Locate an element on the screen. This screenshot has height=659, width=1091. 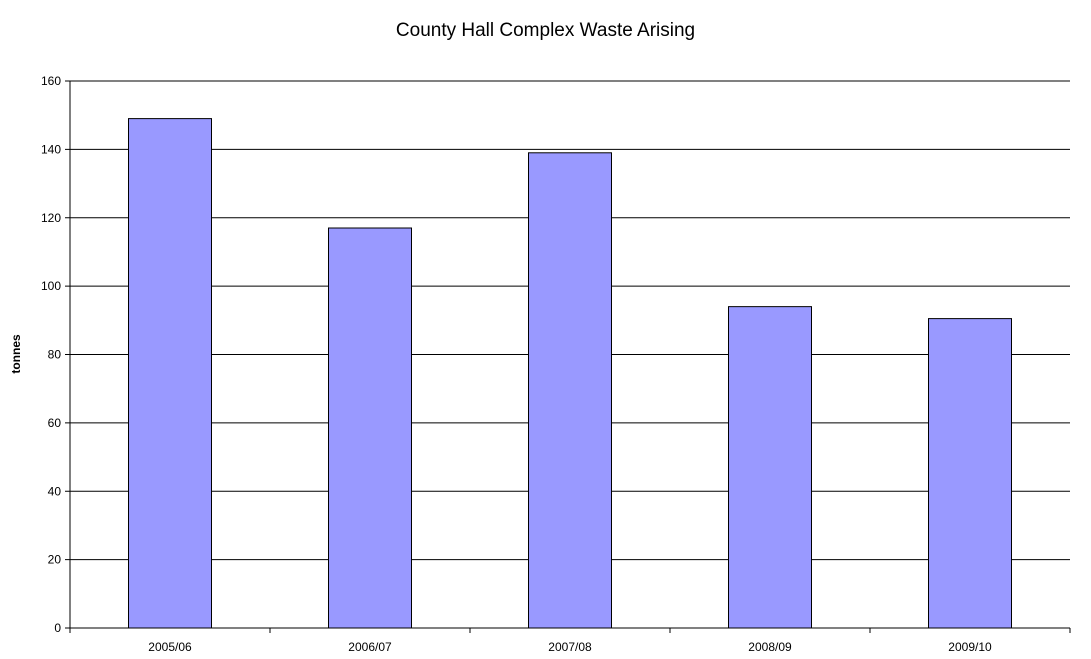
x-tick-label: 2006/07 is located at coordinates (370, 647).